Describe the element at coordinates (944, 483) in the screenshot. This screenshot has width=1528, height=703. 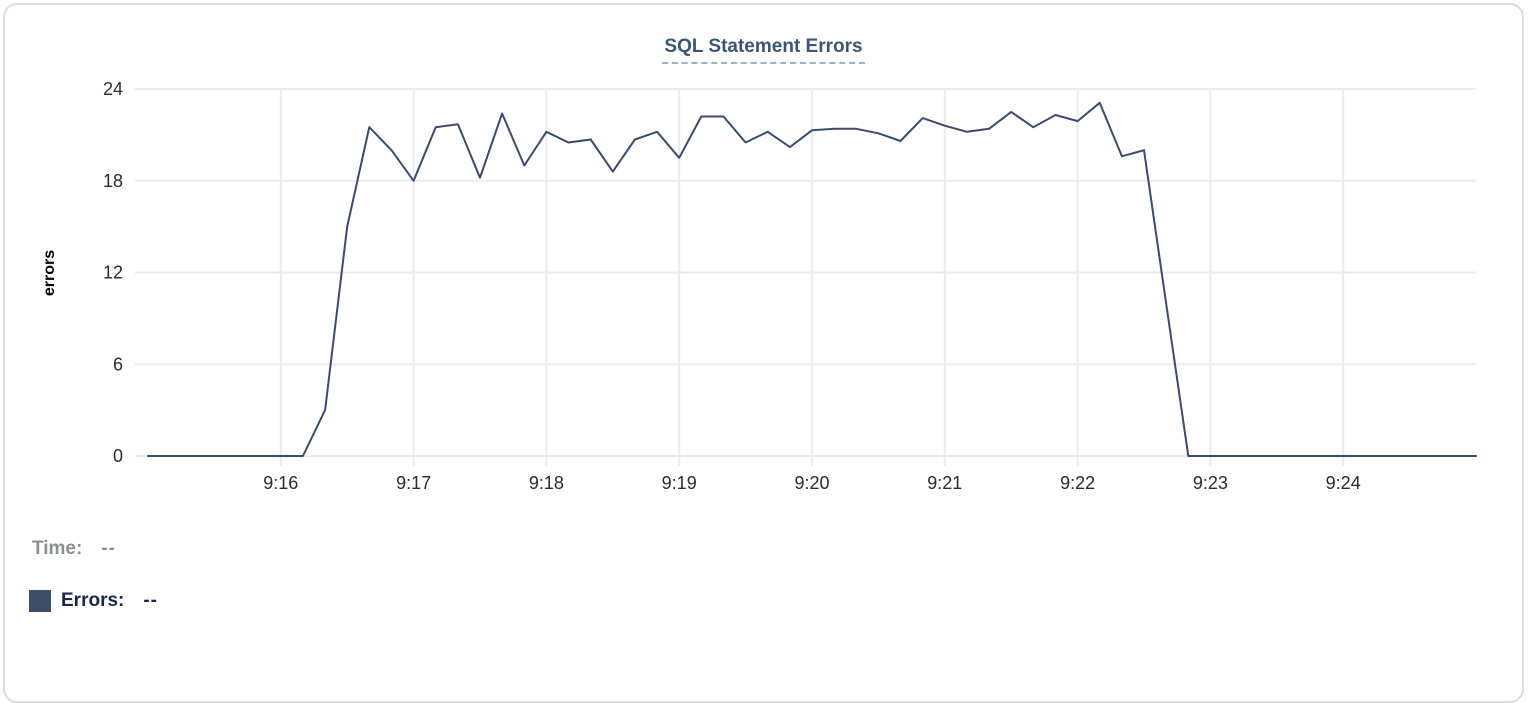
I see `x-tick-label: 9:21` at that location.